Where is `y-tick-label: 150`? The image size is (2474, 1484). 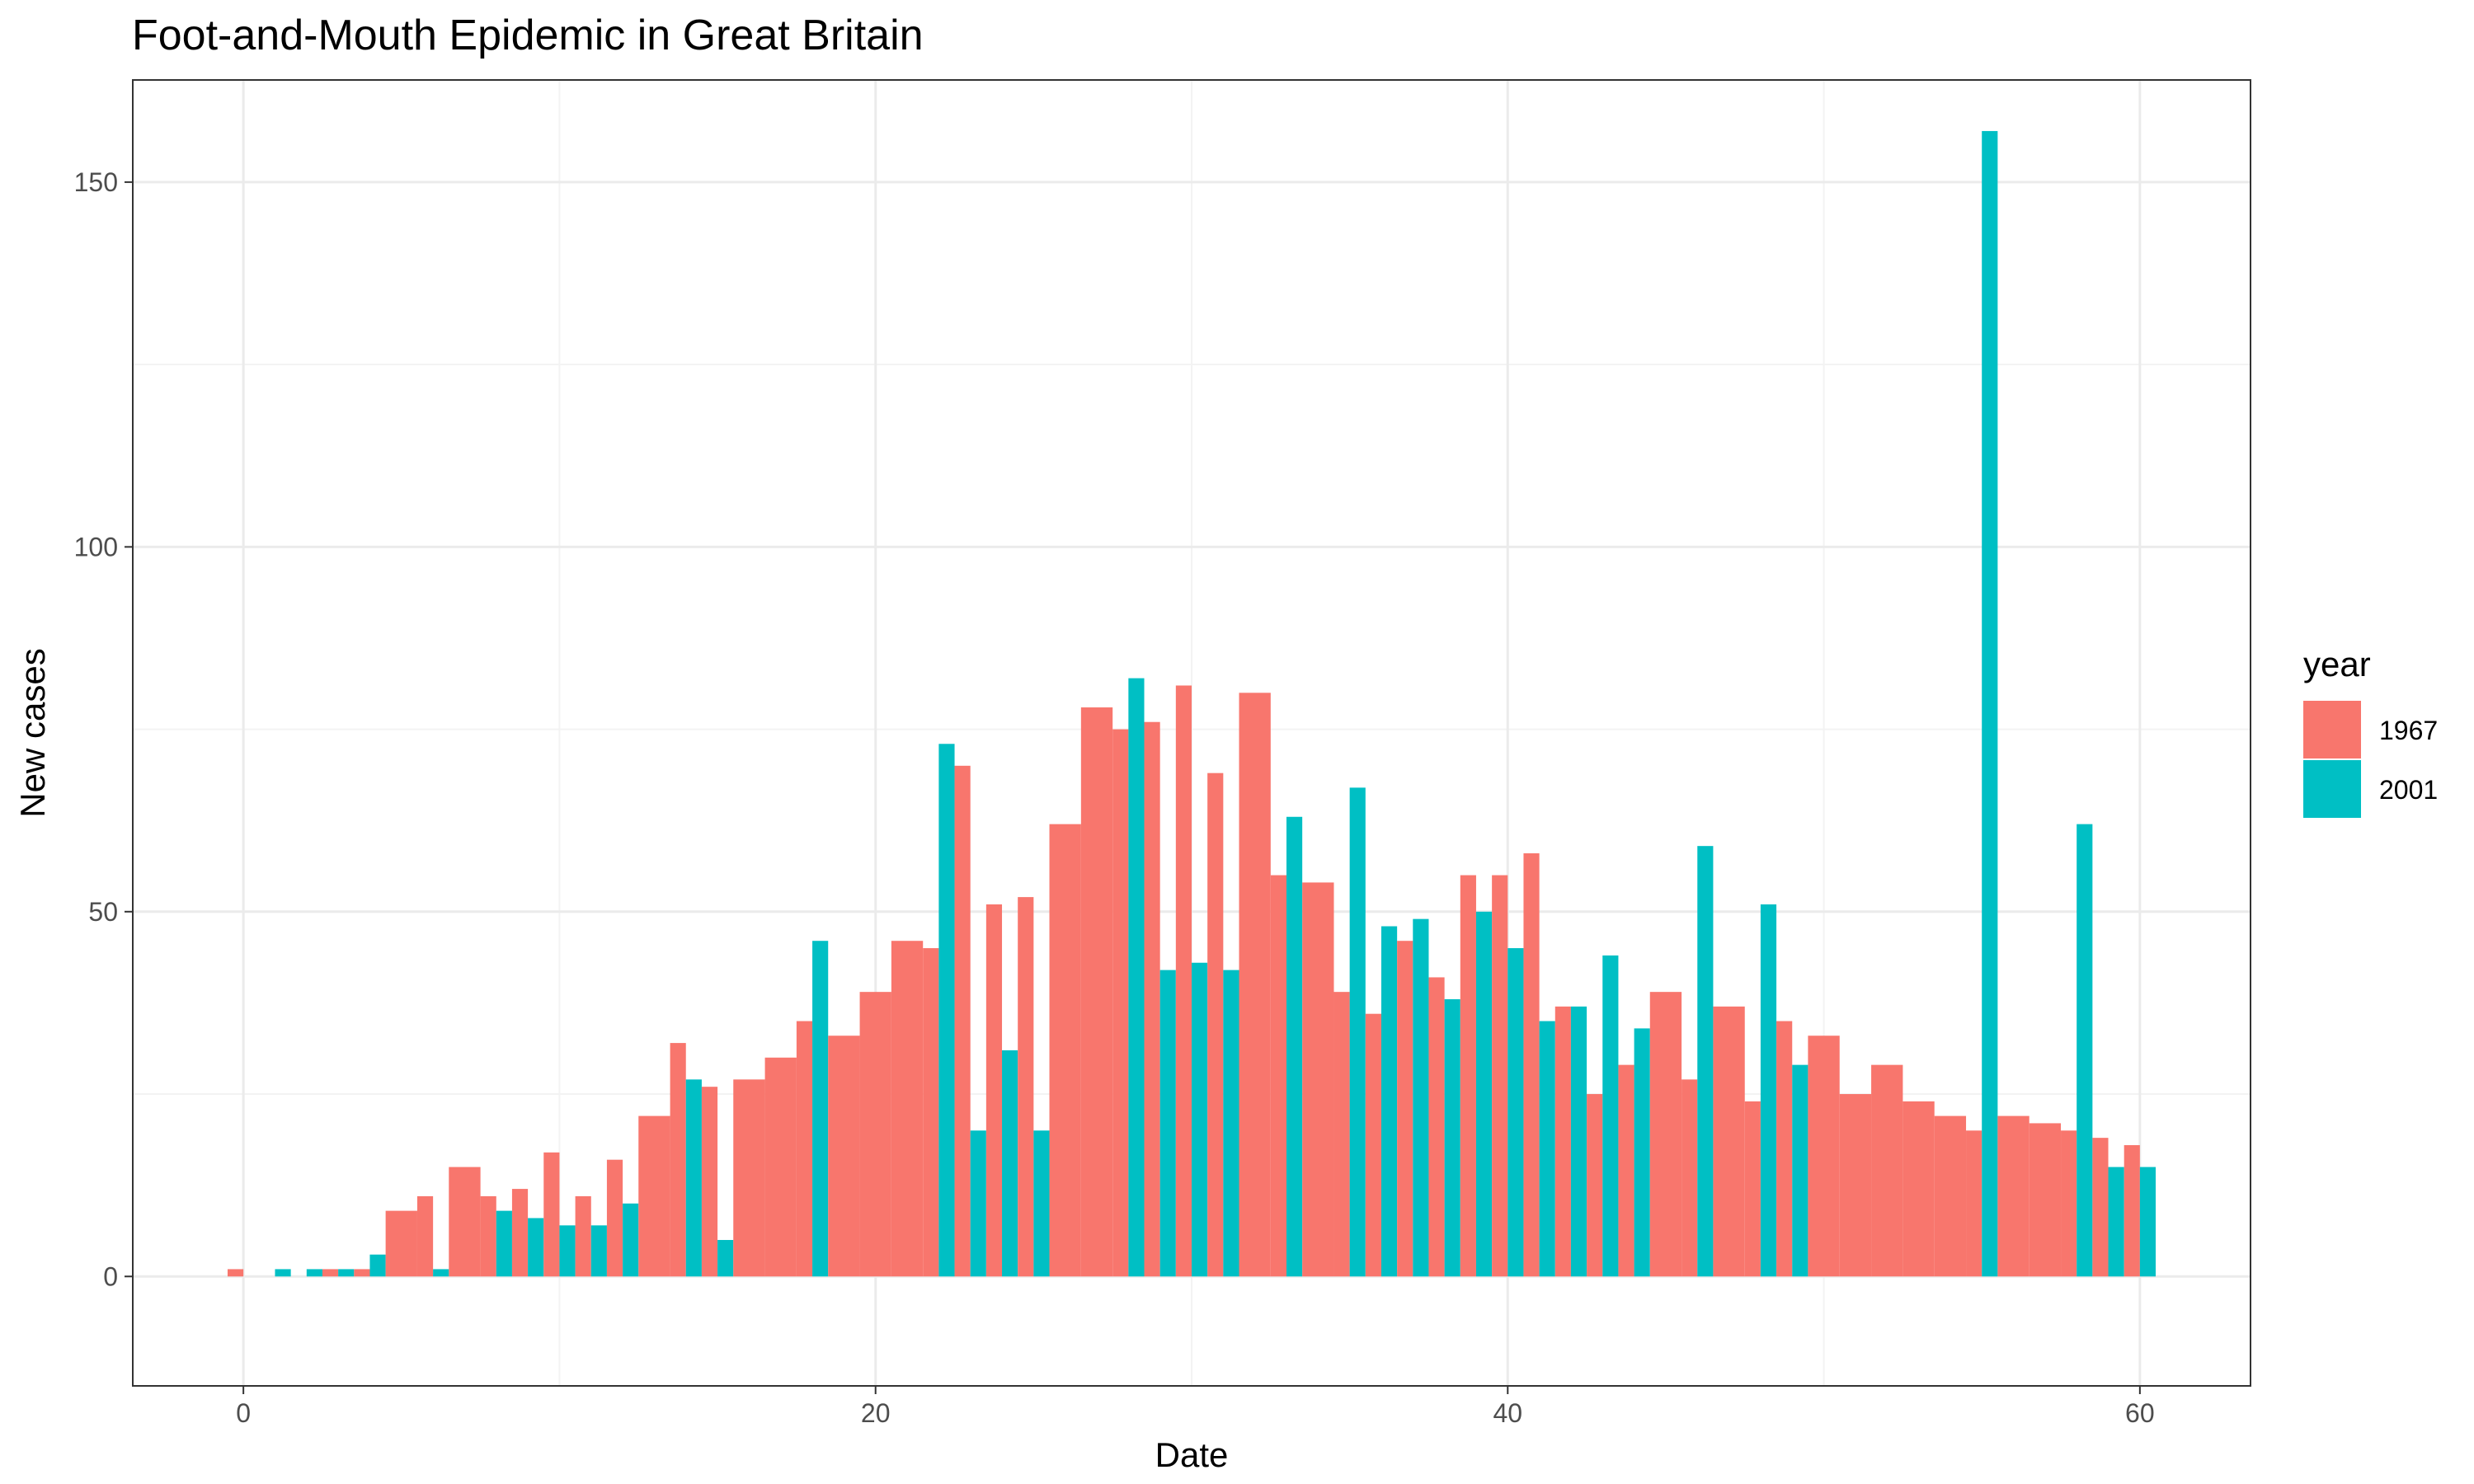
y-tick-label: 150 is located at coordinates (96, 182).